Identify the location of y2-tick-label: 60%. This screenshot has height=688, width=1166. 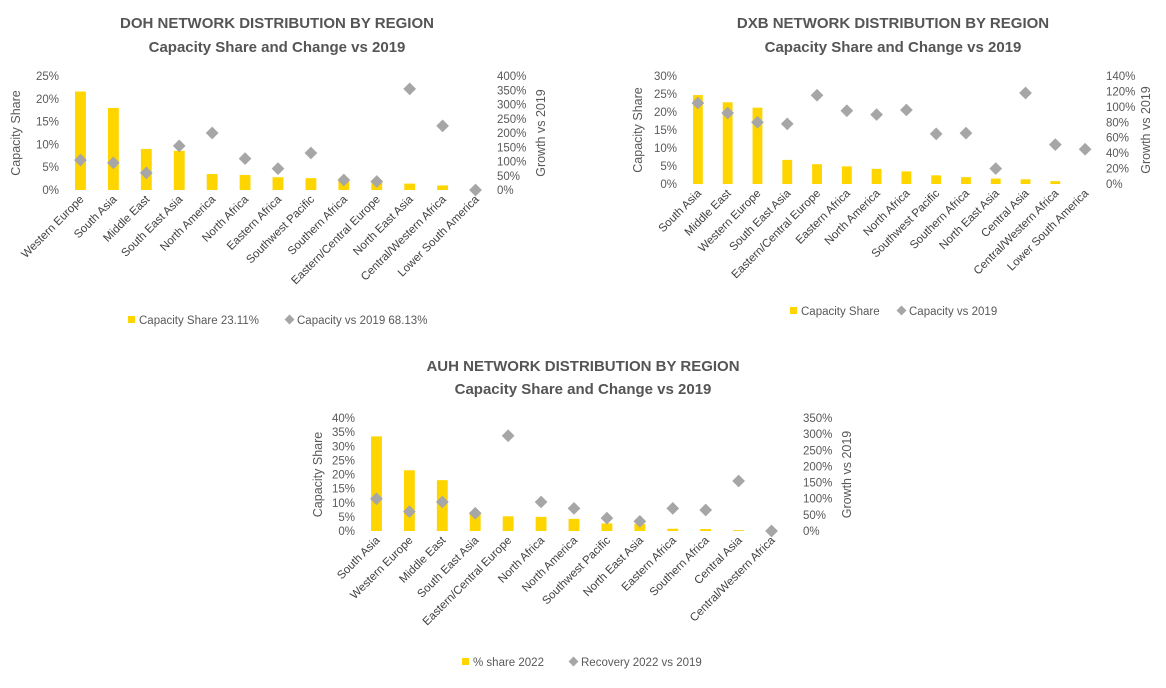
(1117, 139).